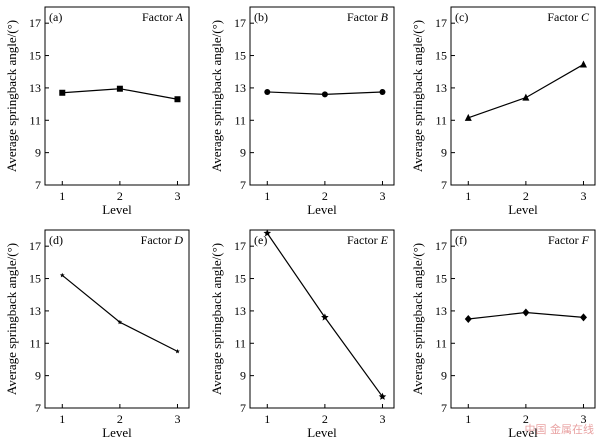  What do you see at coordinates (260, 240) in the screenshot?
I see `panel-tag: (e)` at bounding box center [260, 240].